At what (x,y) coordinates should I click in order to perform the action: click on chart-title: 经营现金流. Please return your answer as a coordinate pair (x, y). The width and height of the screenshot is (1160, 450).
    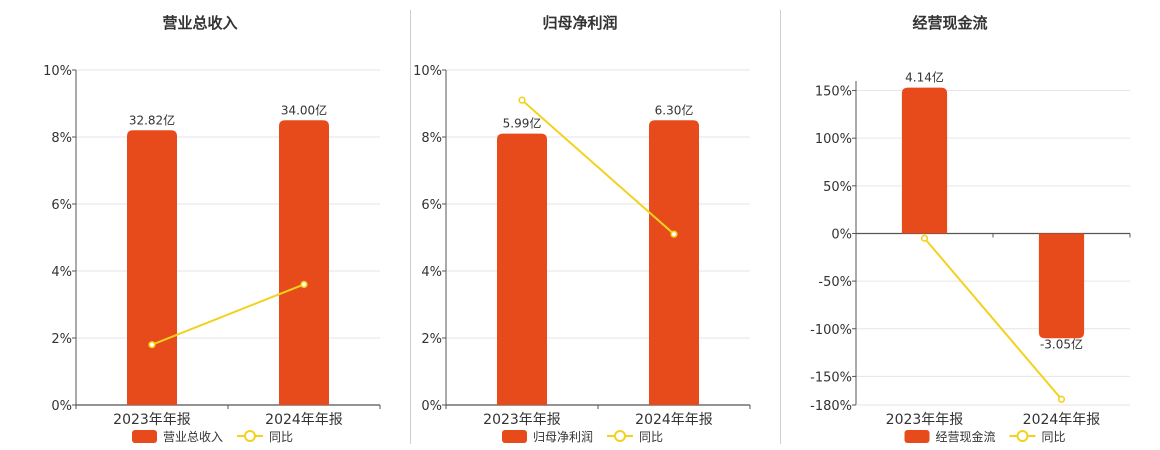
    Looking at the image, I should click on (950, 23).